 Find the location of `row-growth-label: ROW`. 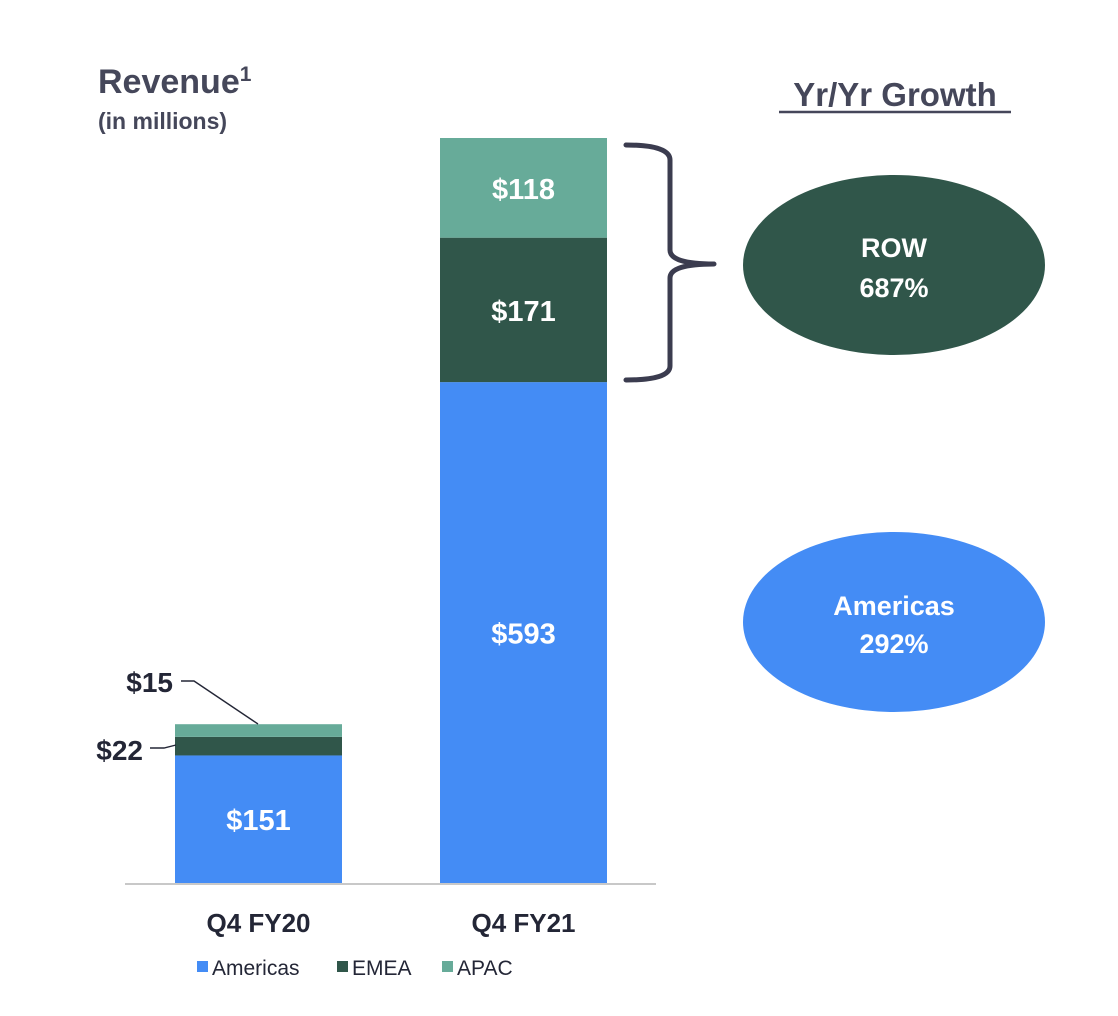

row-growth-label: ROW is located at coordinates (894, 248).